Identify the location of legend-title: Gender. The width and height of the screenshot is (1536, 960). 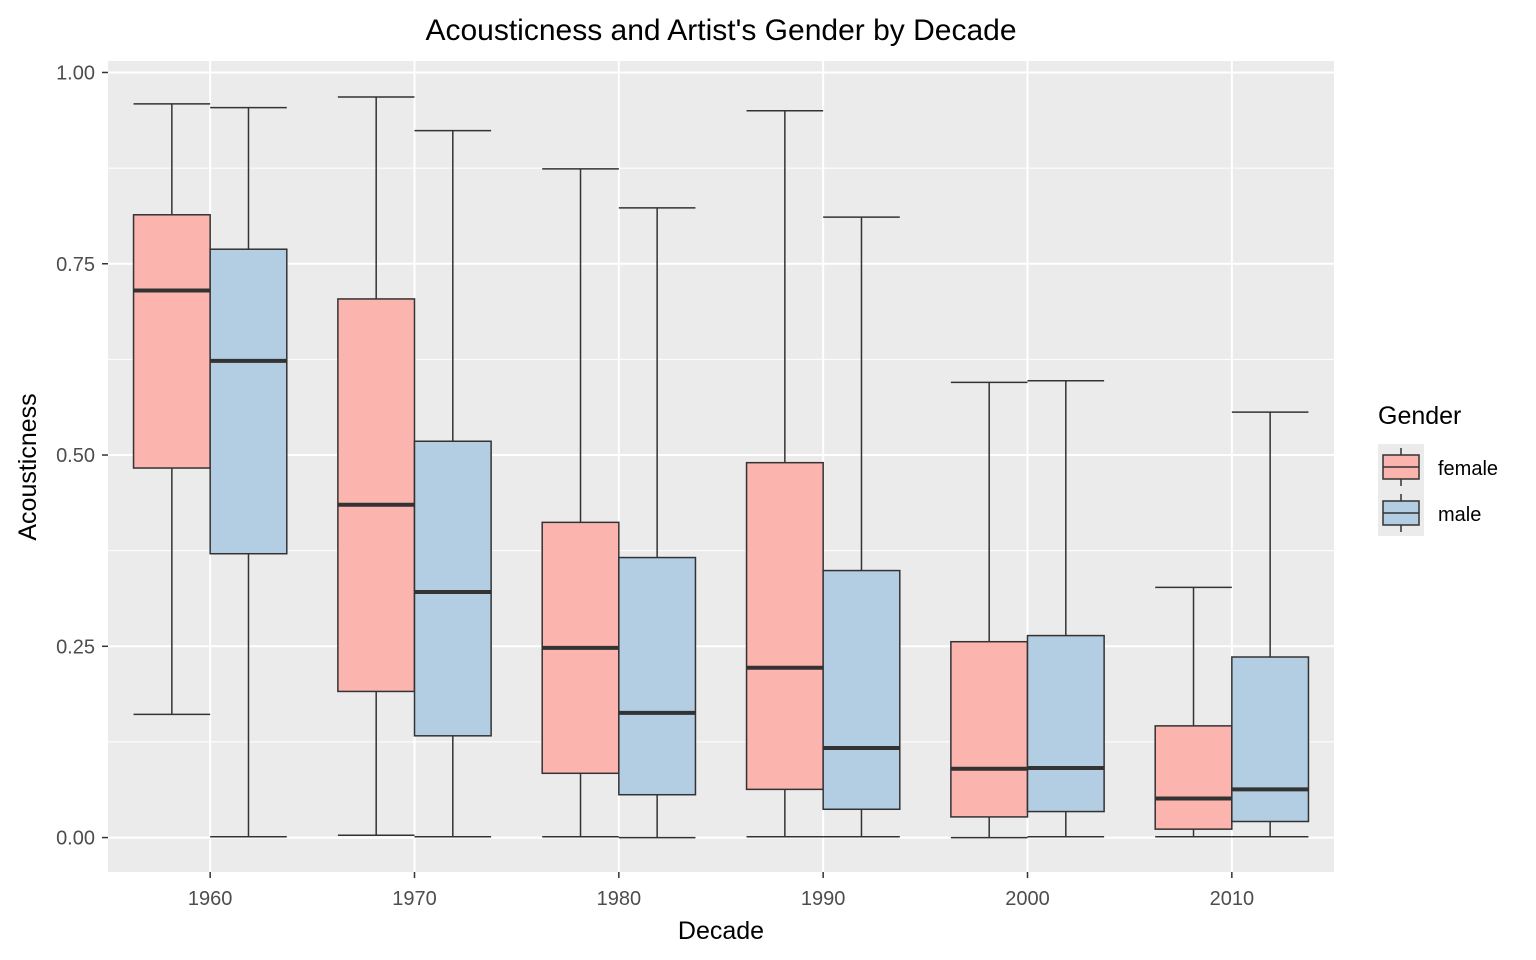
(1419, 416).